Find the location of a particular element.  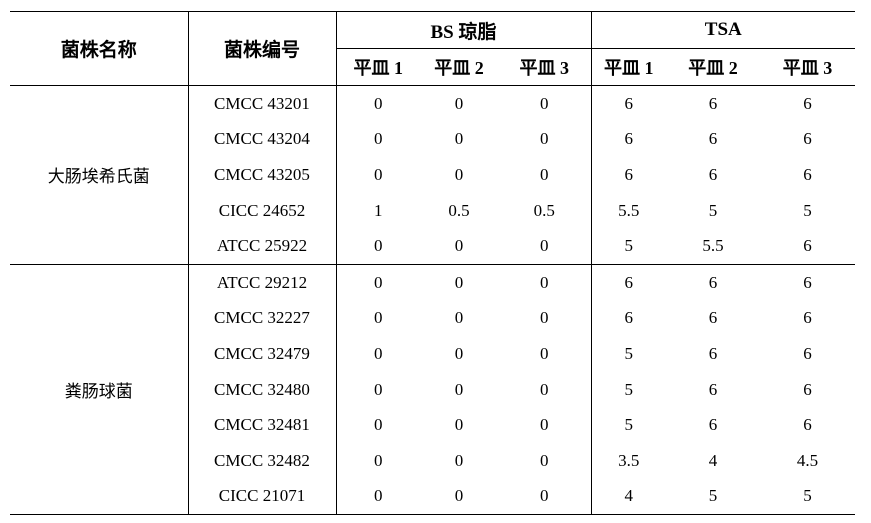

header-row: 菌株名称 菌株编号 BS 琼脂 TSA is located at coordinates (433, 48).